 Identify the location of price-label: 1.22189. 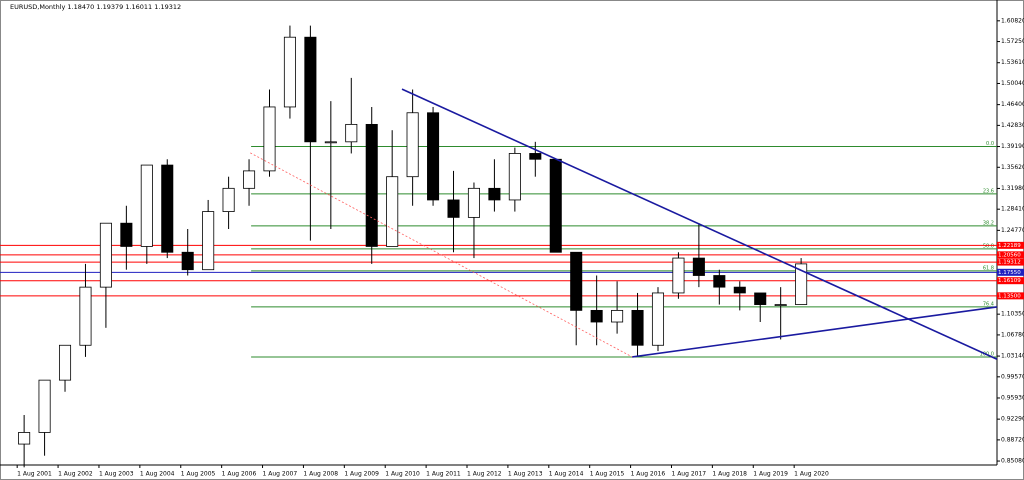
(1009, 246).